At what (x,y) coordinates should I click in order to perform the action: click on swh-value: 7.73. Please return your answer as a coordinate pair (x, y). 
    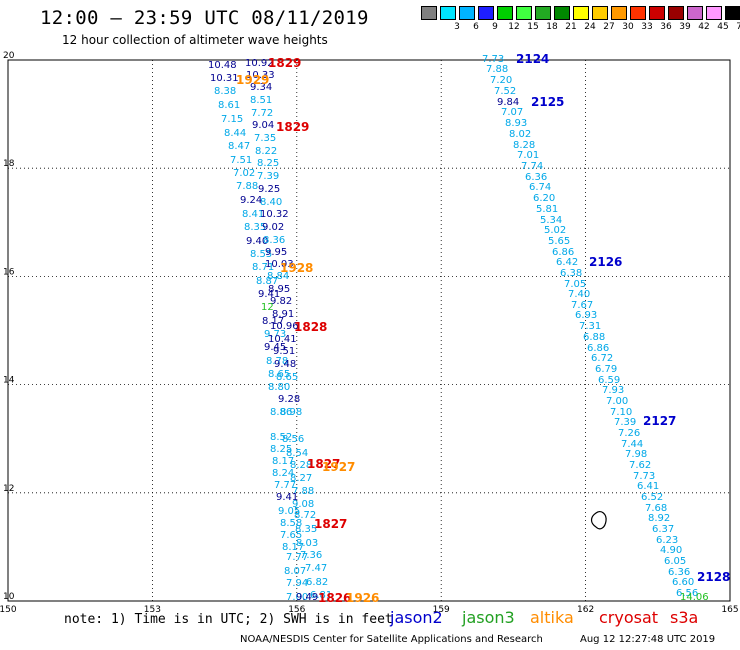
    Looking at the image, I should click on (493, 59).